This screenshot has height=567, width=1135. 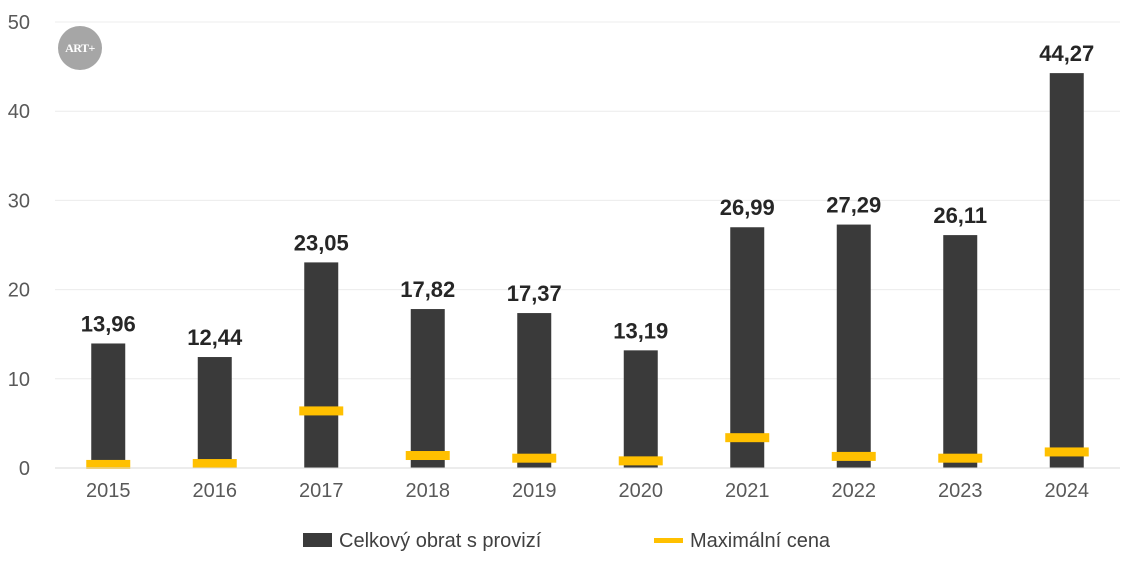 I want to click on x-axis-ticks: 2015 2016 2017 2018 2019 2020 2021 2022 2023 2024, so click(x=587, y=491).